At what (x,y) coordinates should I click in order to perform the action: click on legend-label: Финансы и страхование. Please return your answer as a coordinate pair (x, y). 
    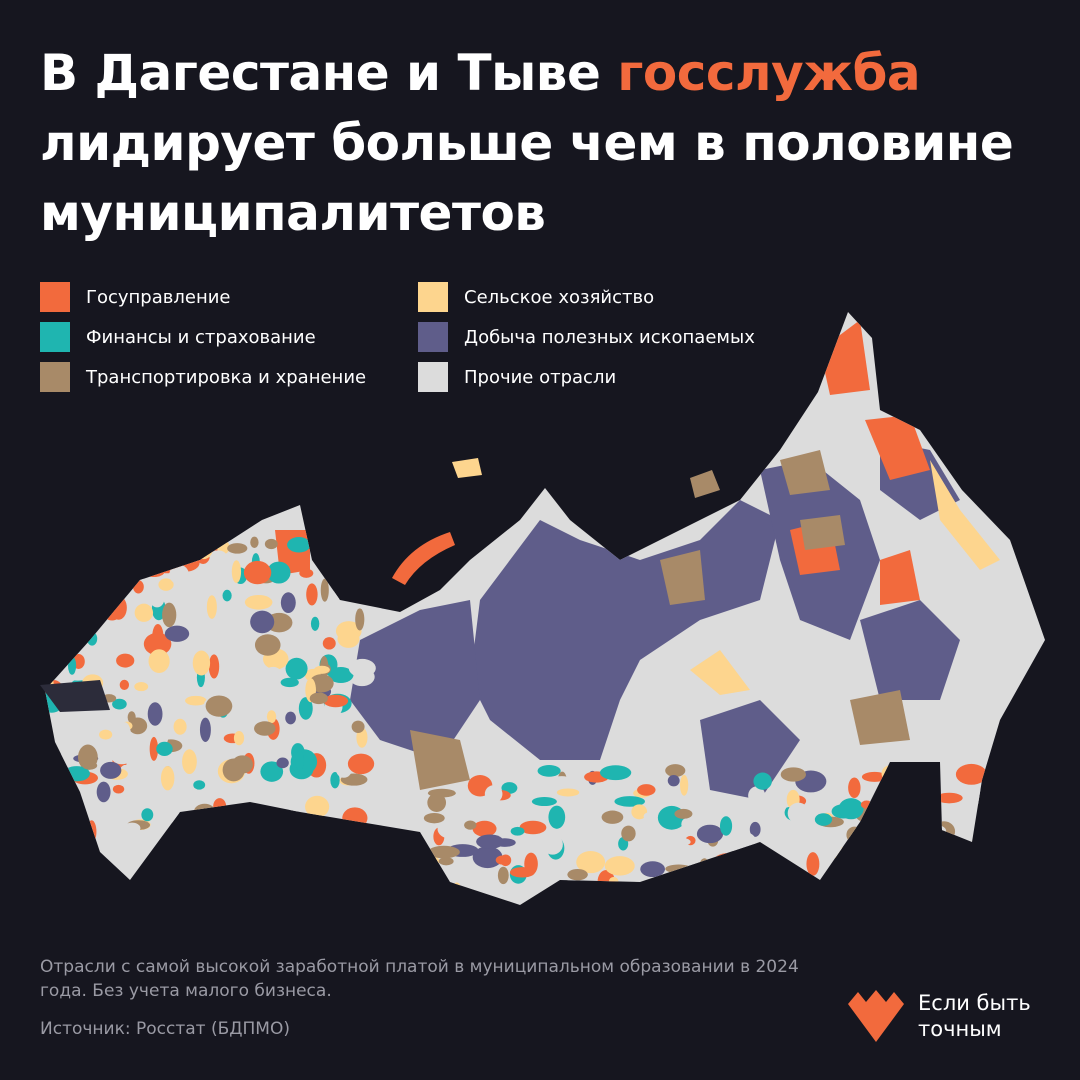
    Looking at the image, I should click on (201, 337).